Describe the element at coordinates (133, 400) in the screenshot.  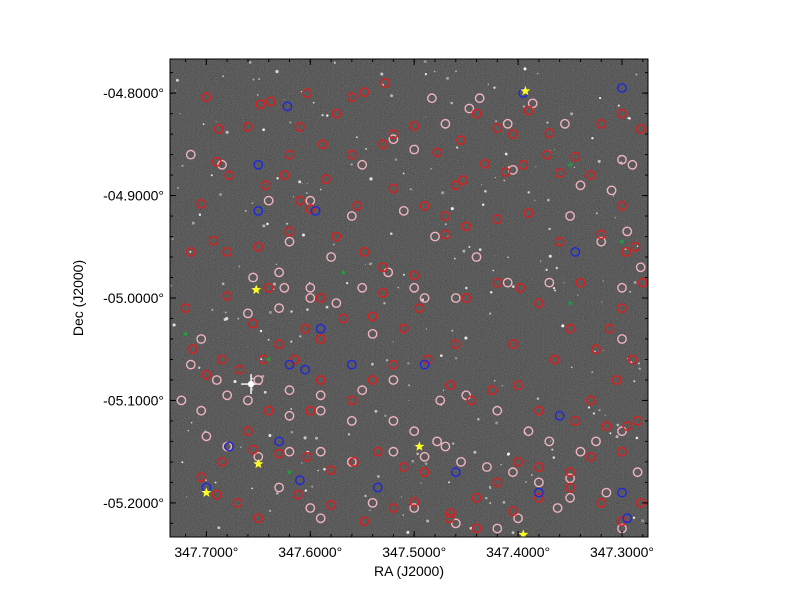
I see `y-tick-label: -05.1000°` at that location.